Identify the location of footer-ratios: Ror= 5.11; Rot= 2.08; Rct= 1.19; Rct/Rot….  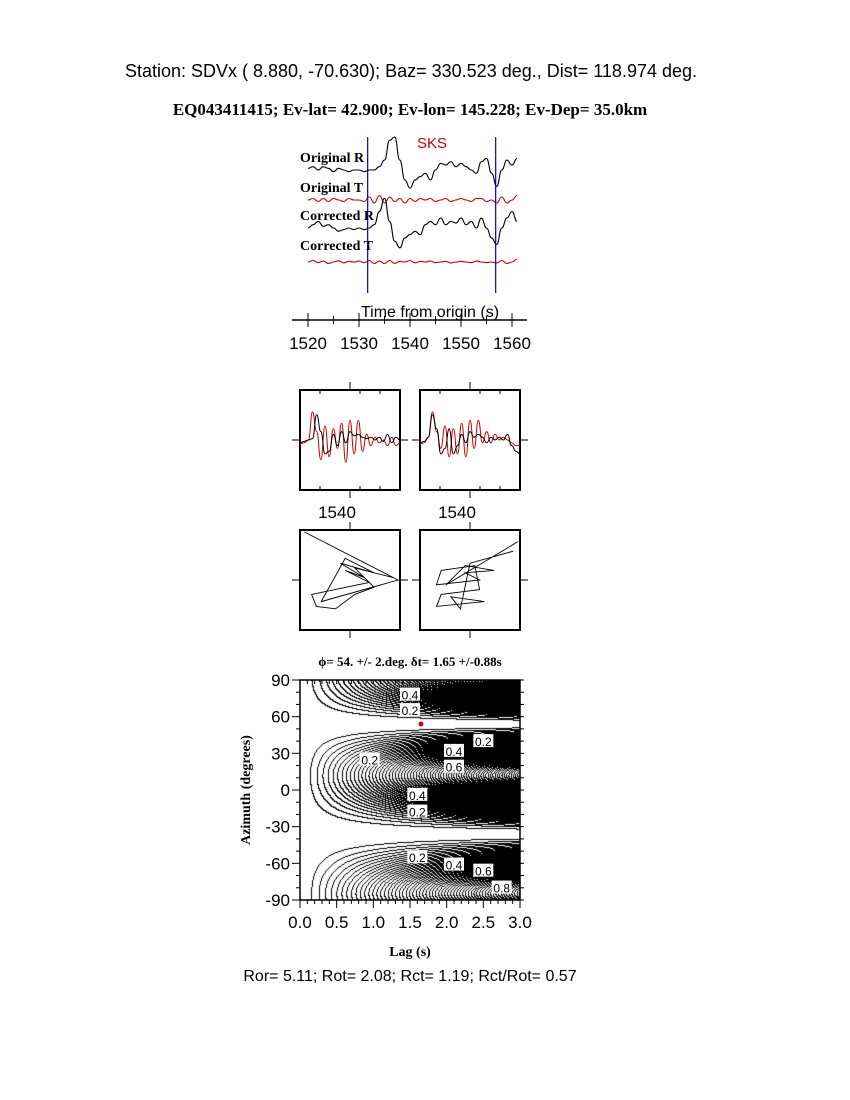
(409, 976).